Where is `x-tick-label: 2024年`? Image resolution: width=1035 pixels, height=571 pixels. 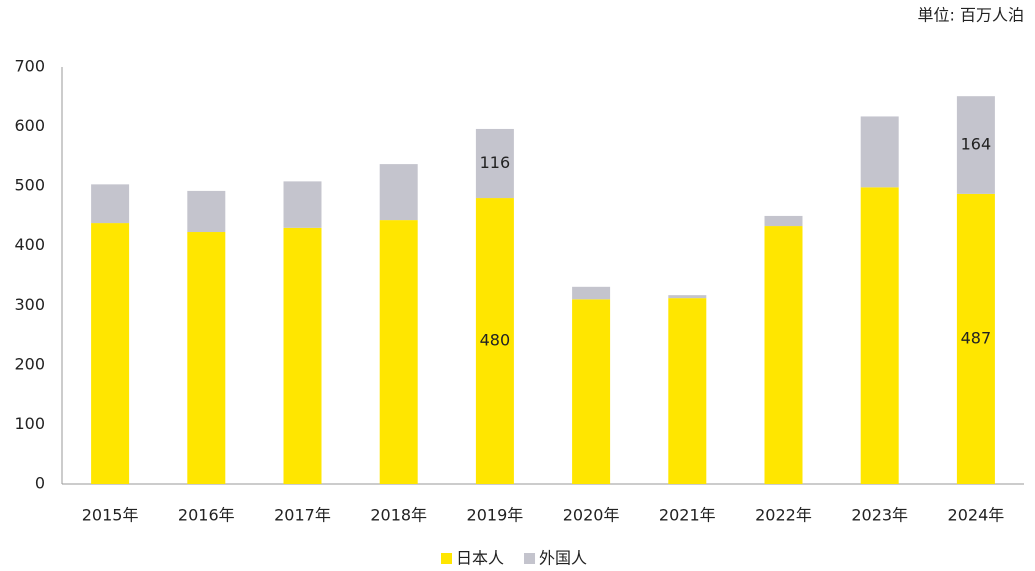
x-tick-label: 2024年 is located at coordinates (976, 515).